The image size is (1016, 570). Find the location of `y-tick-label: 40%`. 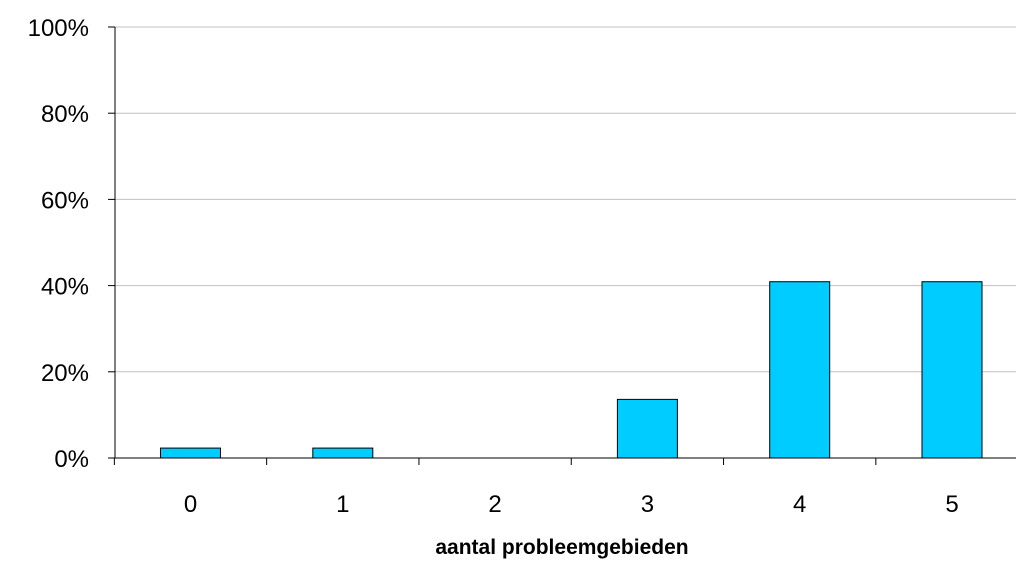

y-tick-label: 40% is located at coordinates (65, 287).